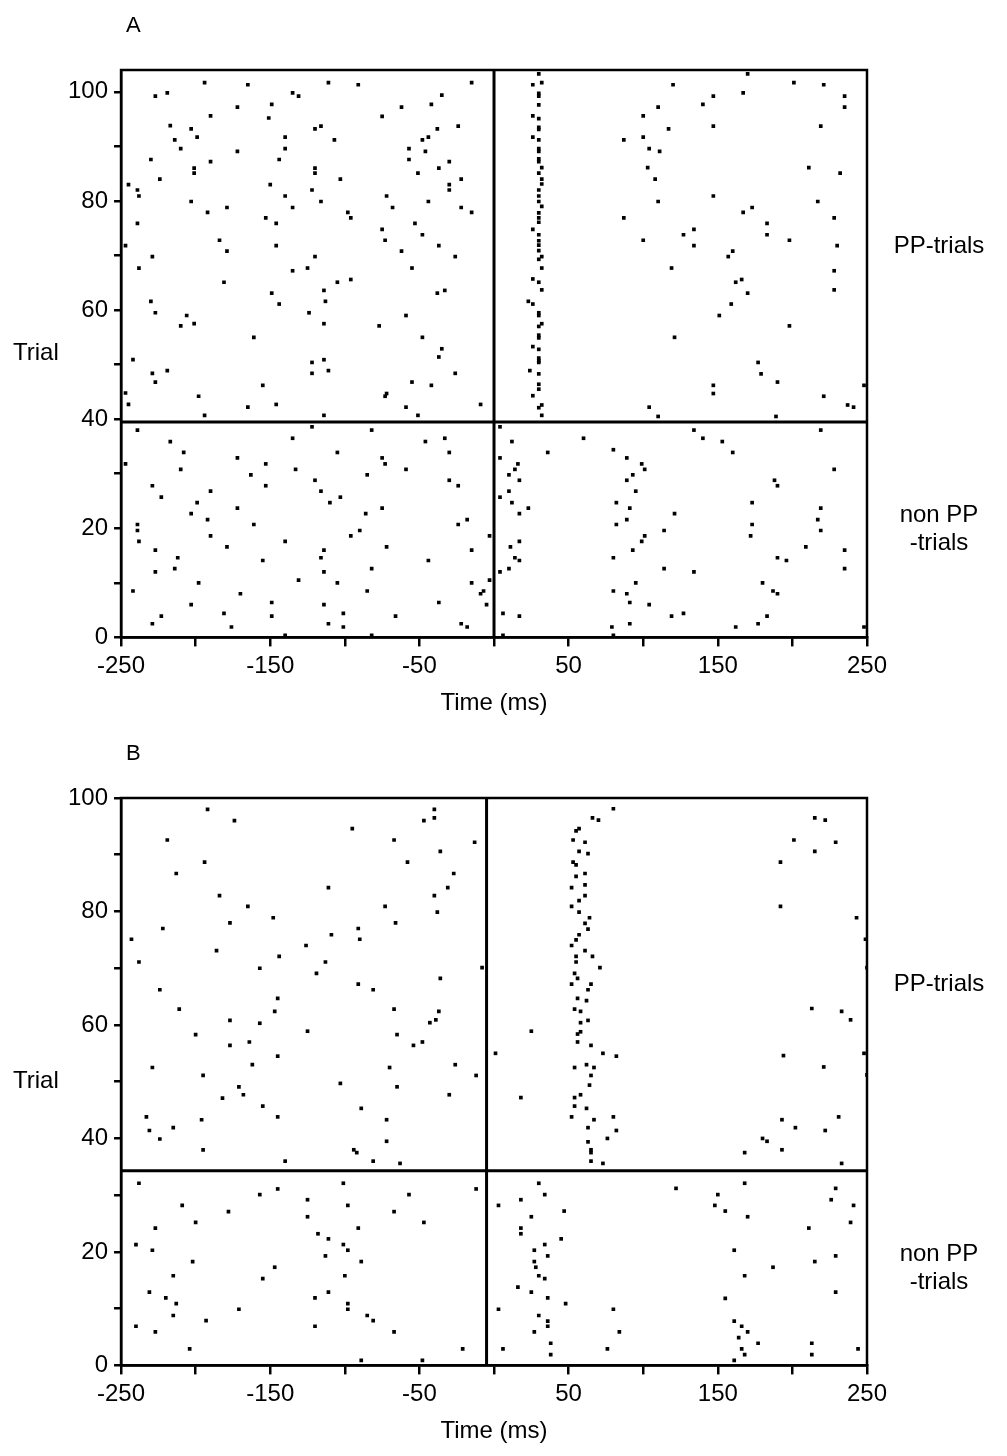 The image size is (1007, 1456). Describe the element at coordinates (717, 1393) in the screenshot. I see `x-tick-label: 150` at that location.